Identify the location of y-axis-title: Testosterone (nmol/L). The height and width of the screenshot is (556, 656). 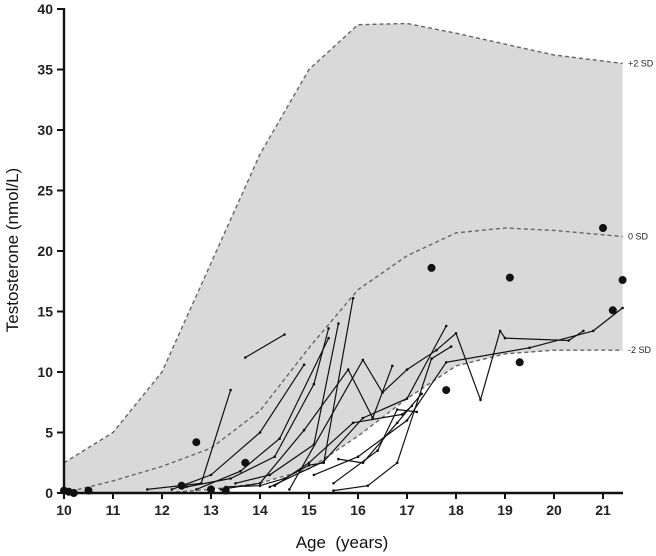
(12, 250).